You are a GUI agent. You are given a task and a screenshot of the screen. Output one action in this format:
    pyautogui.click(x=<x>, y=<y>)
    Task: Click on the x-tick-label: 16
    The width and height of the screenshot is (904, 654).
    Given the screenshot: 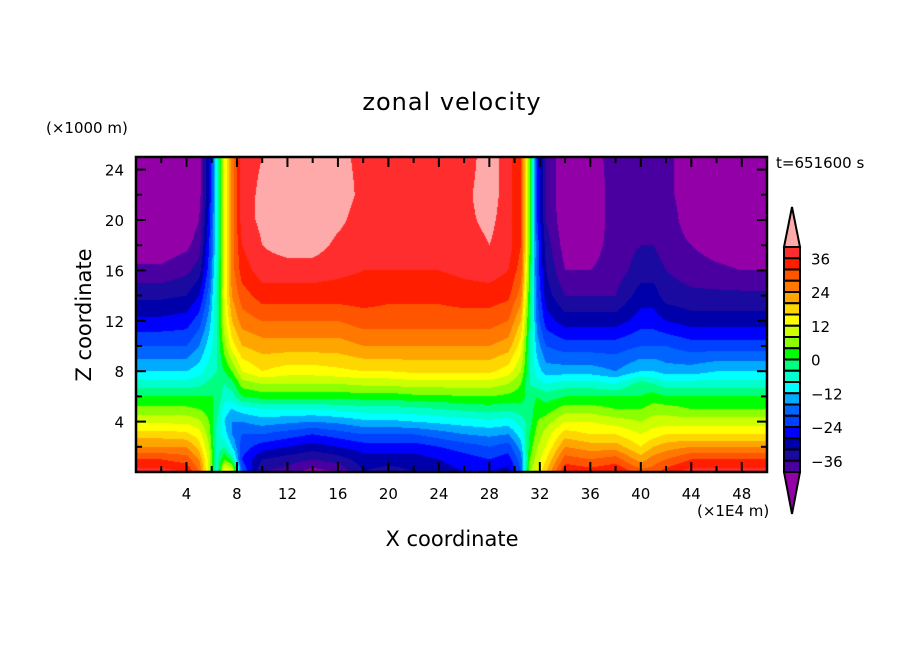 What is the action you would take?
    pyautogui.click(x=337, y=494)
    